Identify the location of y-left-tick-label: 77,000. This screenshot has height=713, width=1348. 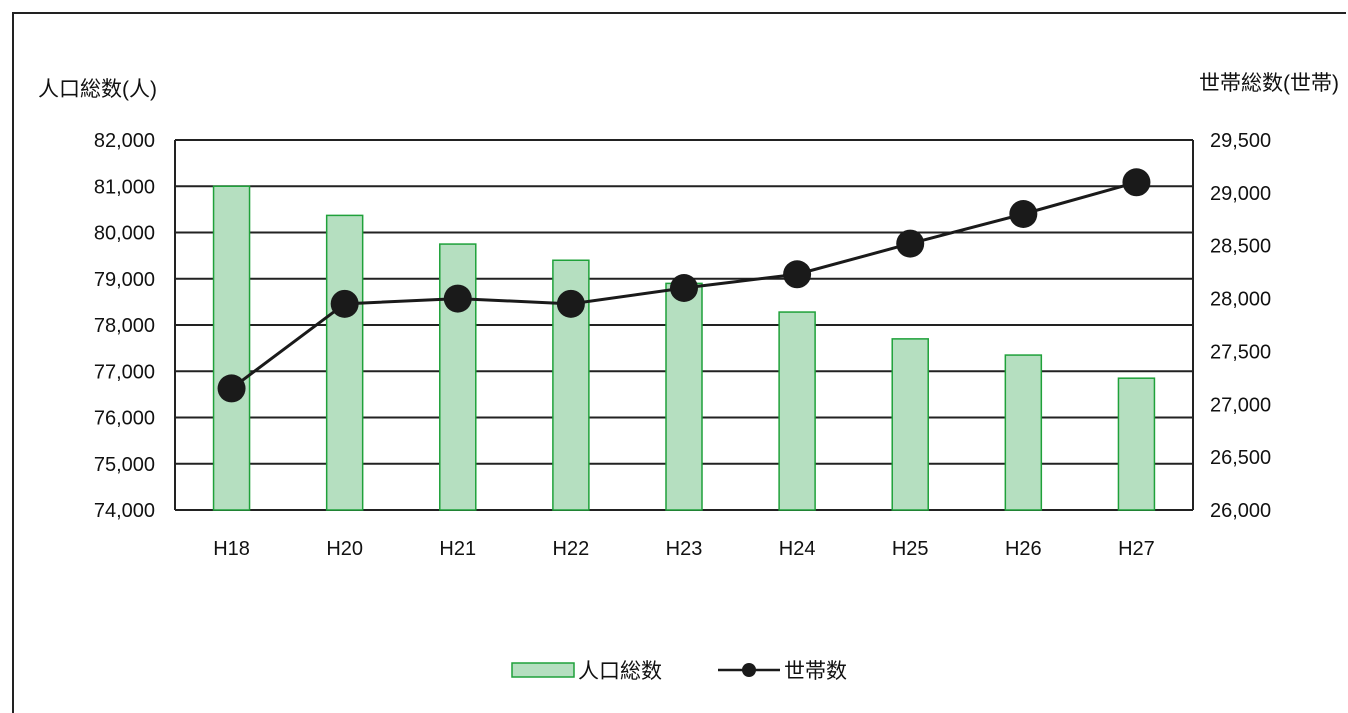
(124, 372).